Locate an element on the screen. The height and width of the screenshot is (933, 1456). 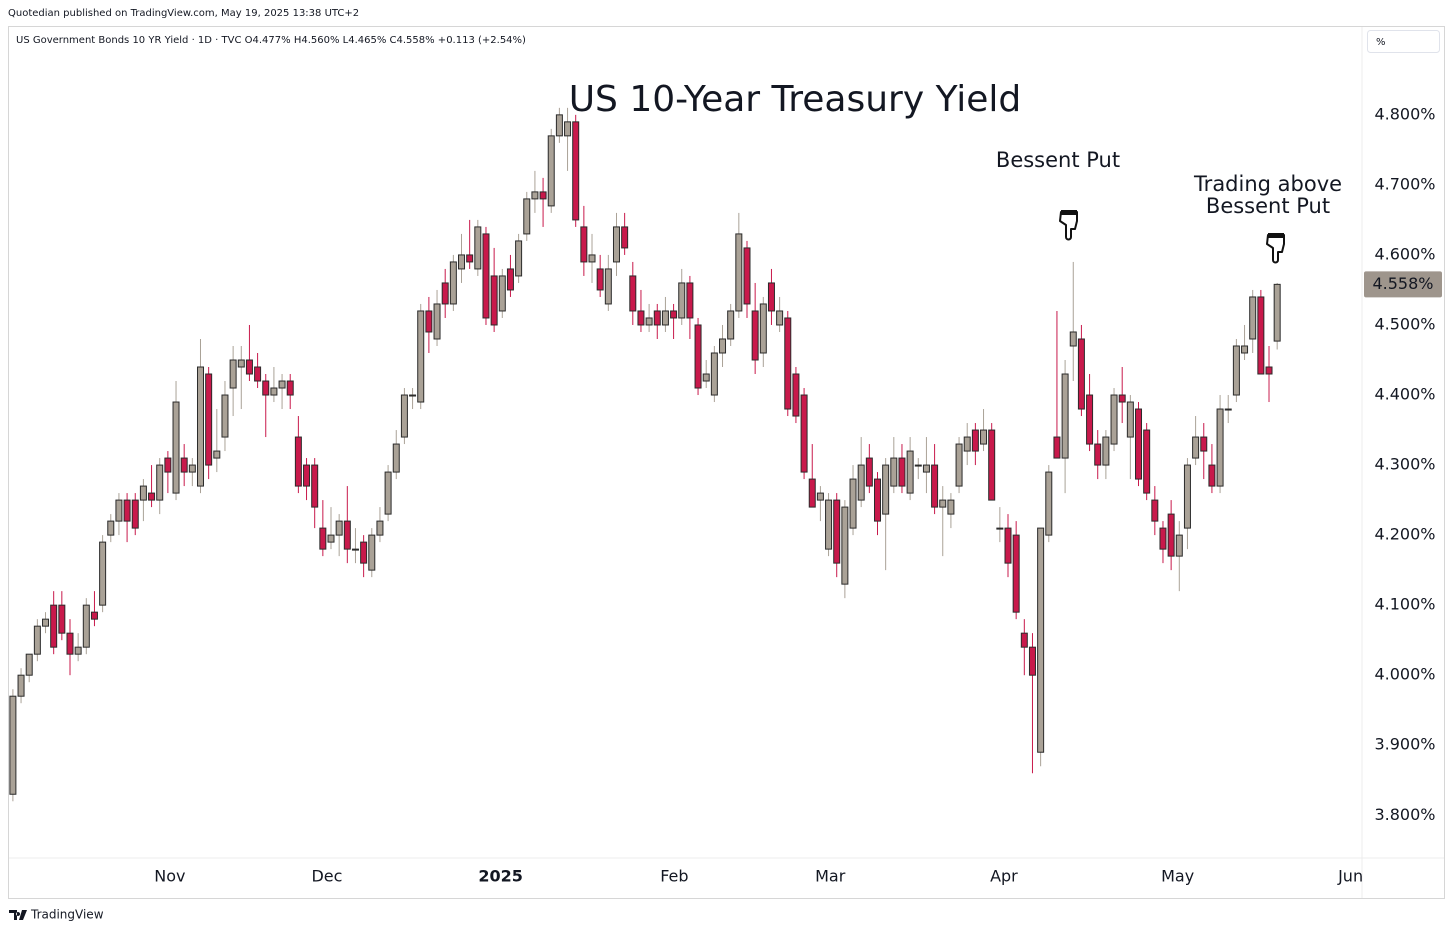
scale-button is located at coordinates (1403, 41).